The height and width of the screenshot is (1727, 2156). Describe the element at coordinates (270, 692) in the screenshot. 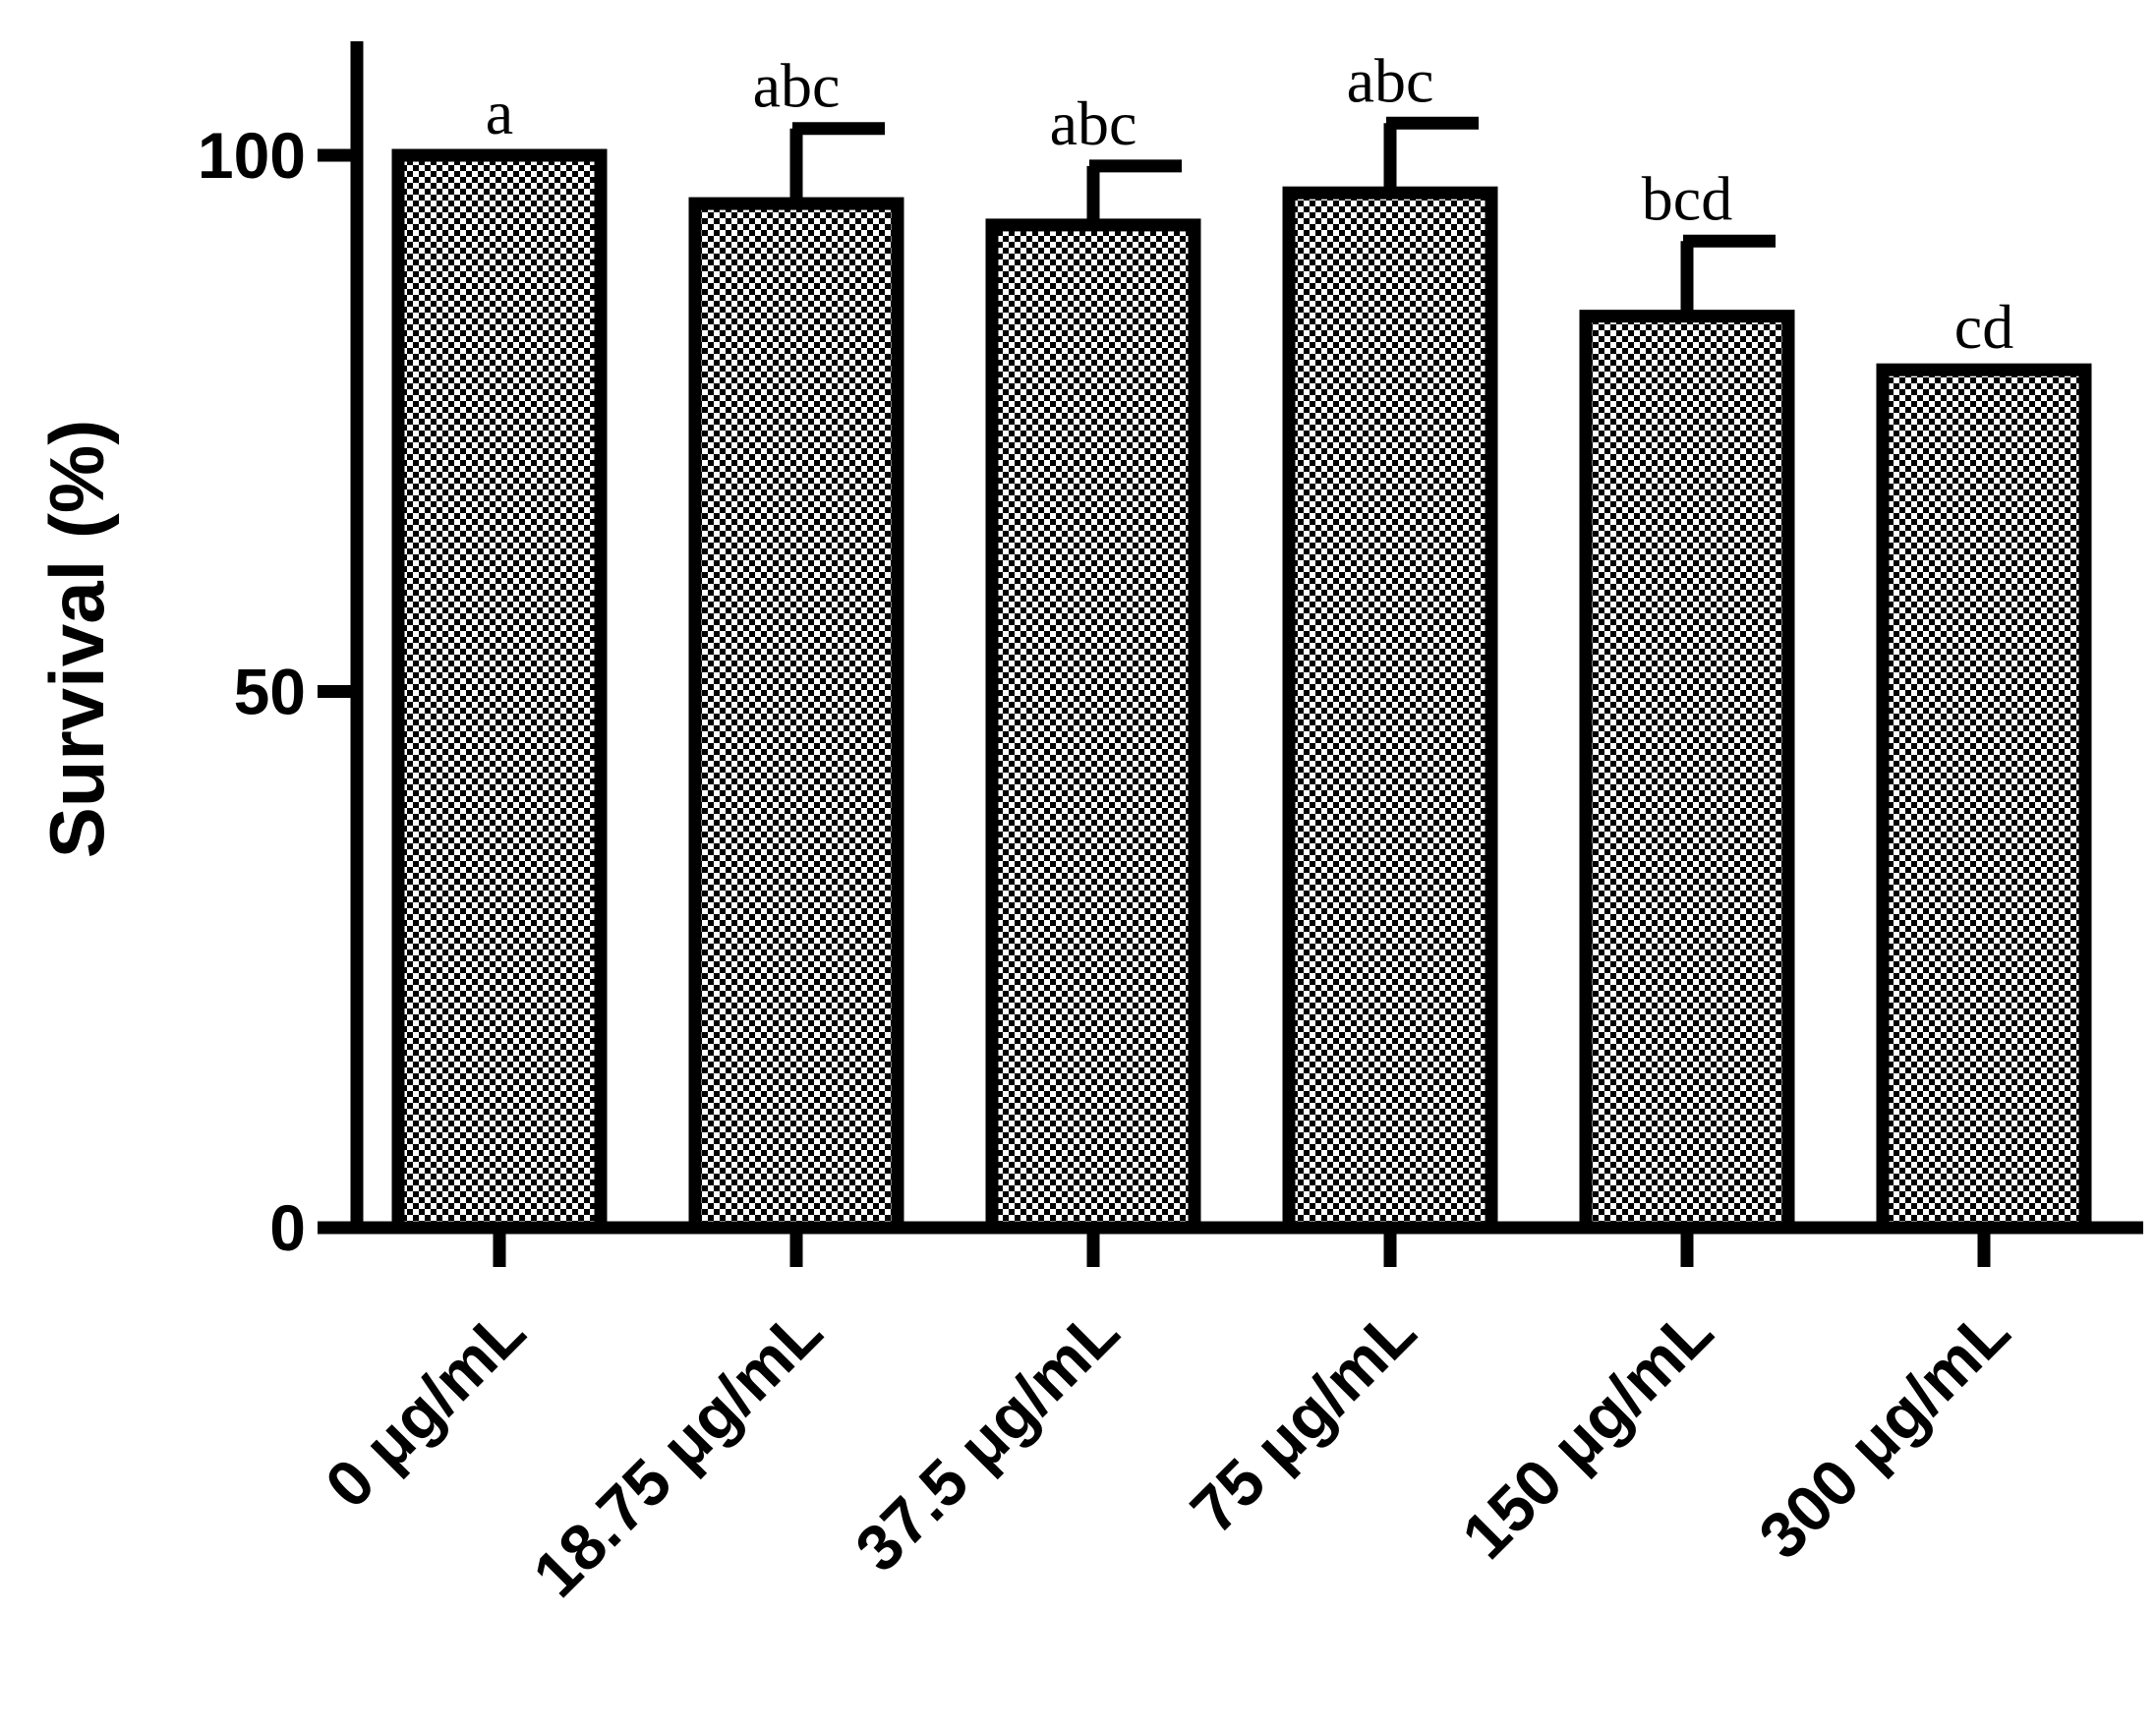

I see `y-tick-label-1: 50` at that location.